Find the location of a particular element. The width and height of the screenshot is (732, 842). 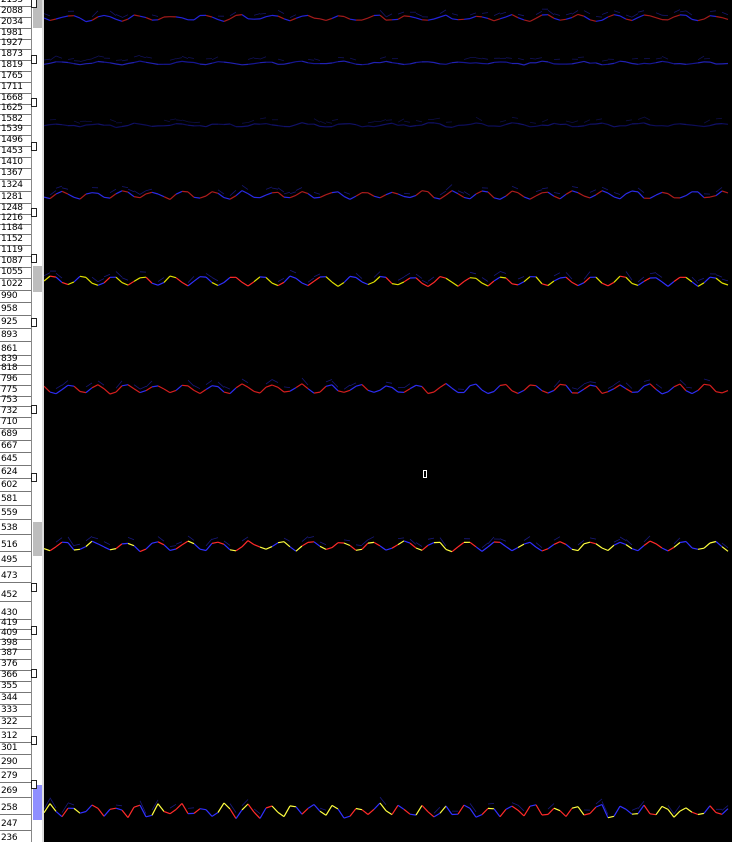

axis-tick-label: 258 is located at coordinates (9, 808).